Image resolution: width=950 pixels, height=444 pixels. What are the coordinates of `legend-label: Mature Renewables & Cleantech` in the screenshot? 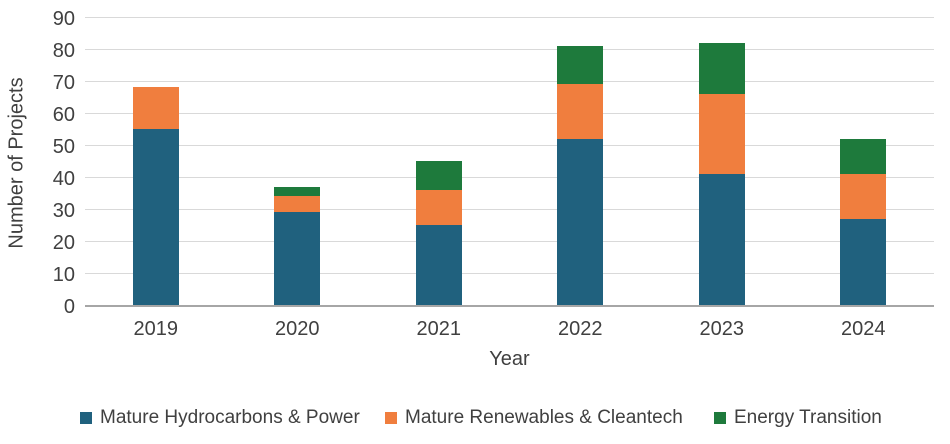 It's located at (544, 417).